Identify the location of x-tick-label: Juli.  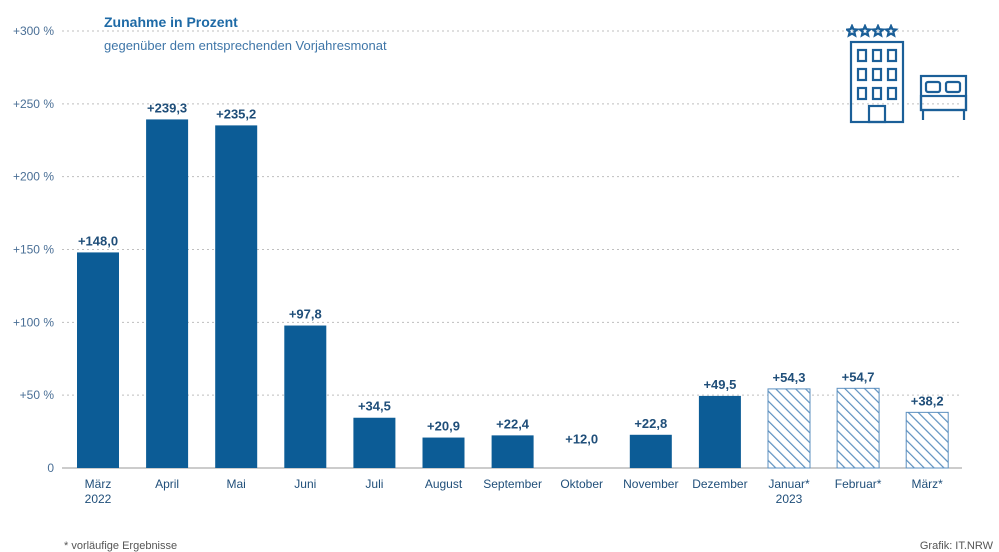
(374, 484).